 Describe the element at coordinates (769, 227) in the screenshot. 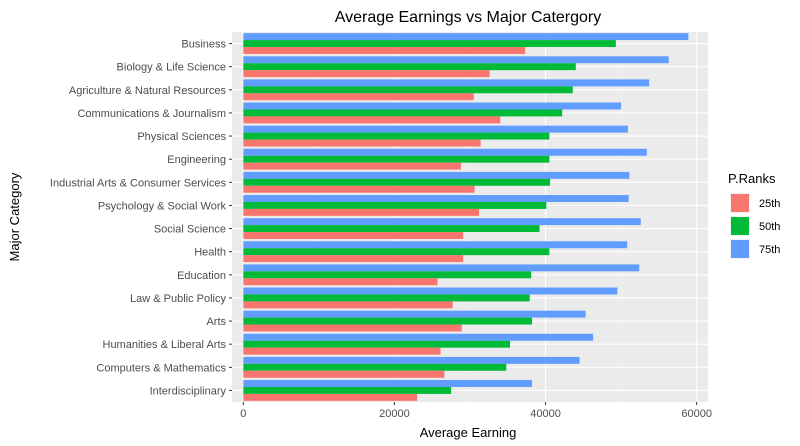

I see `legend-label-50th: 50th` at that location.